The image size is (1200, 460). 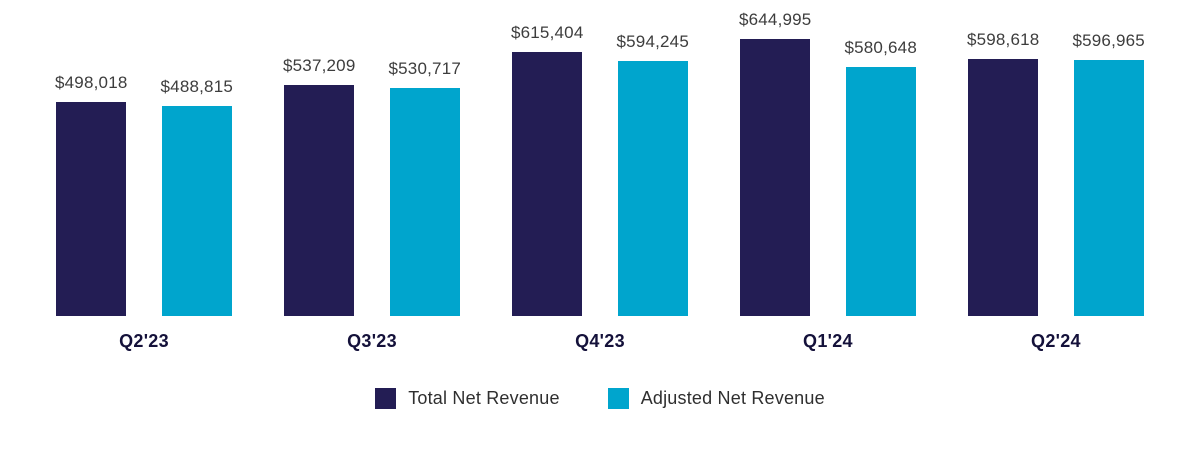 I want to click on bar-group: $598,618 $596,965 Q2'24, so click(x=1056, y=191).